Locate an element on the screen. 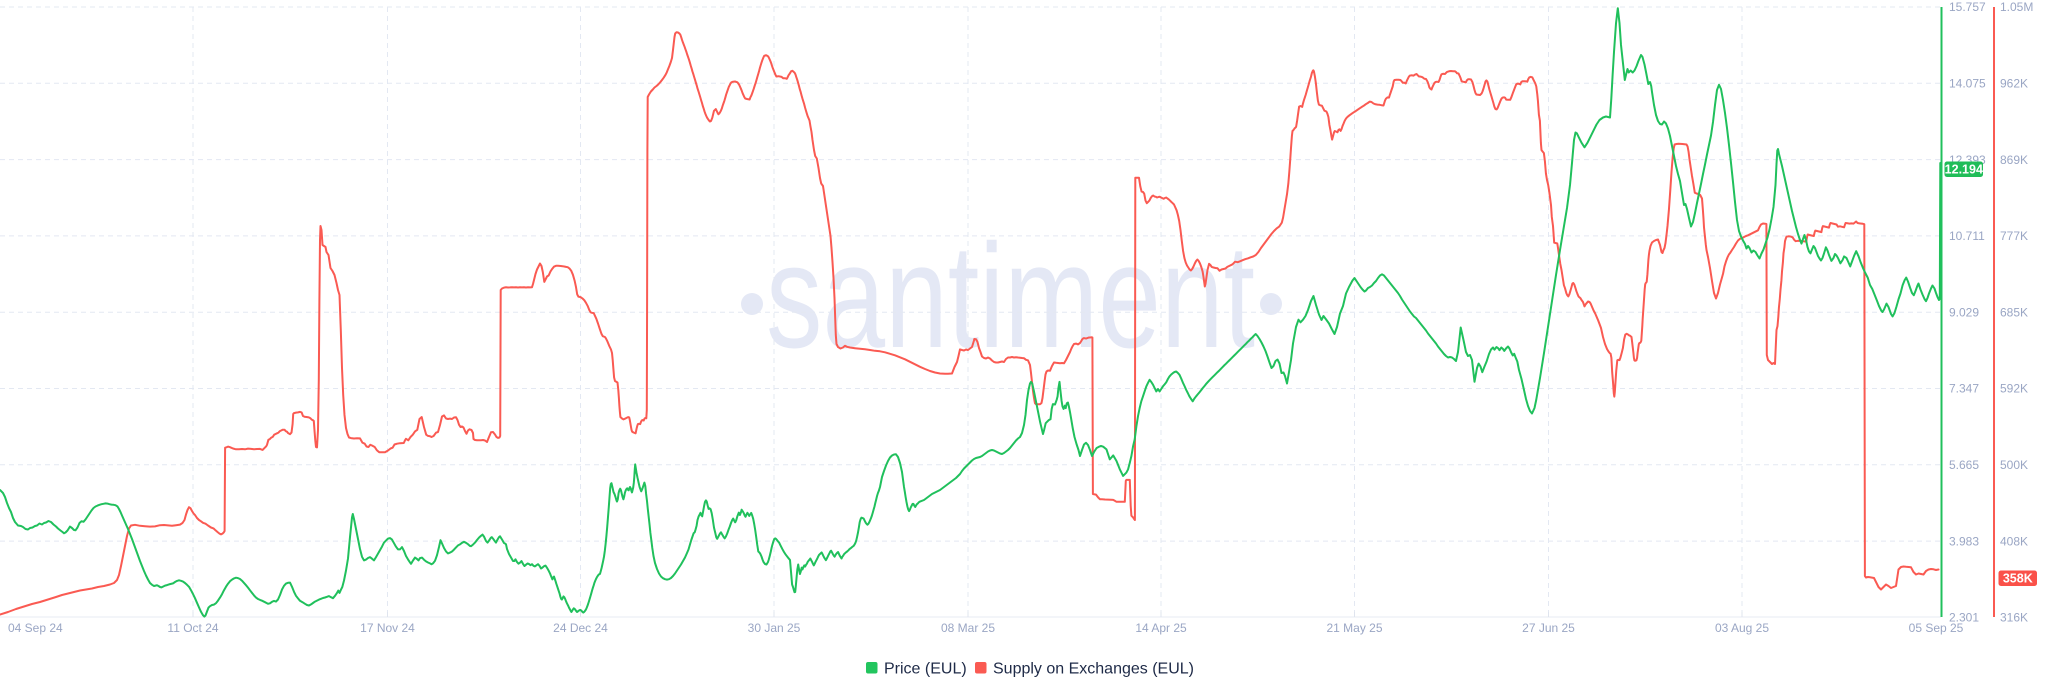  svg-text: 30 Jan 25 is located at coordinates (774, 628).